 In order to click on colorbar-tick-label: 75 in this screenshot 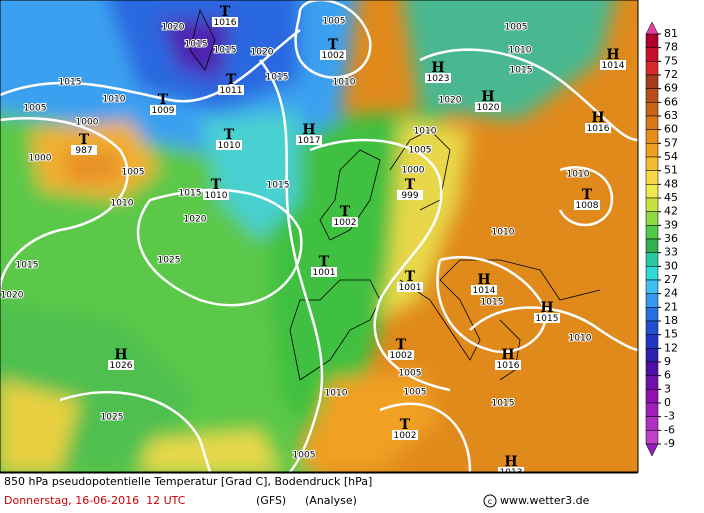, I will do `click(671, 60)`.